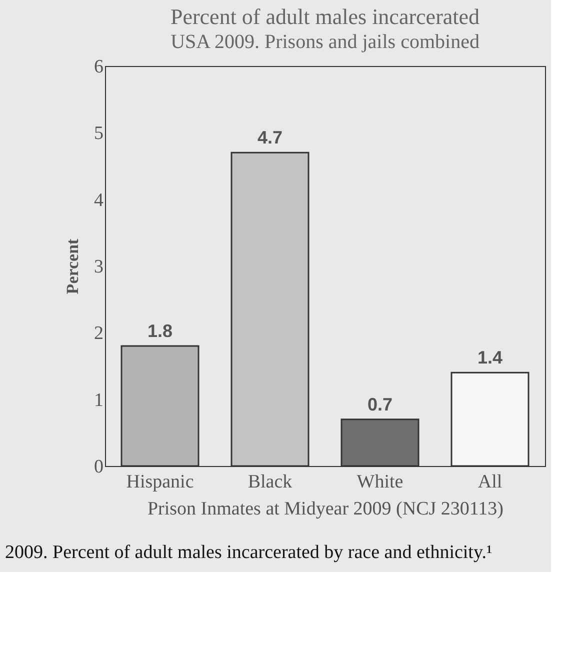  Describe the element at coordinates (248, 552) in the screenshot. I see `text: 2009. Percent of adult males incarcerated by race and ethnicity.¹` at that location.